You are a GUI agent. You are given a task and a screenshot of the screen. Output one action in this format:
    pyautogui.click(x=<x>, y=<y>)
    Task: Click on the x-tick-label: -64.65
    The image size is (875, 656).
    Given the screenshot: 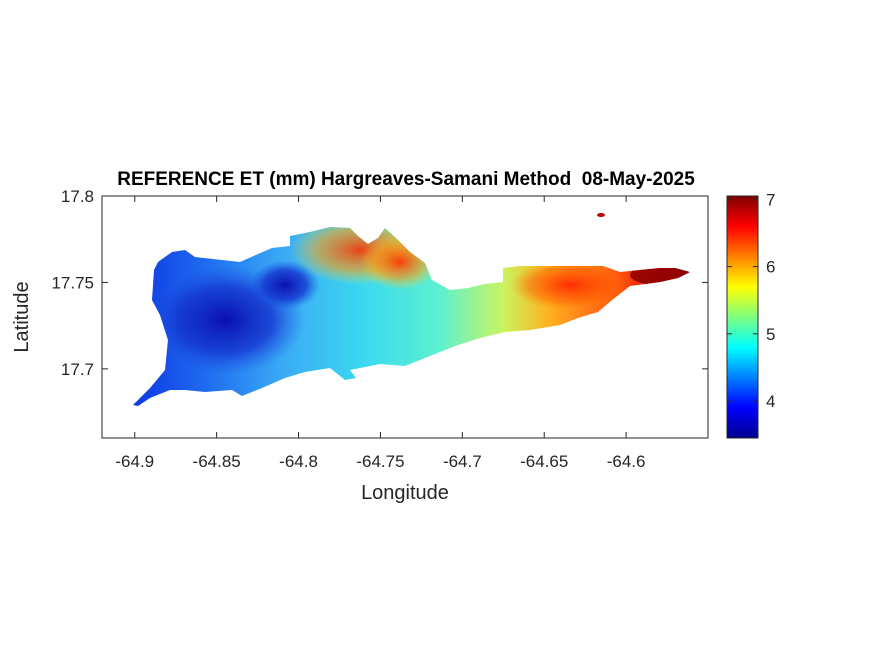 What is the action you would take?
    pyautogui.click(x=544, y=461)
    